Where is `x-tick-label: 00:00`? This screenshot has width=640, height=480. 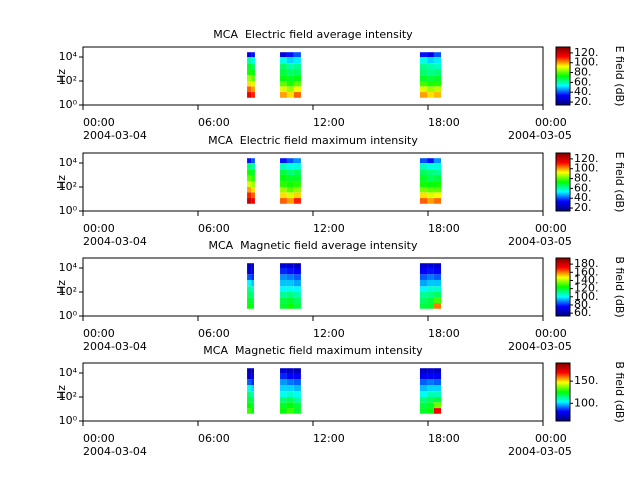 x-tick-label: 00:00 is located at coordinates (551, 122).